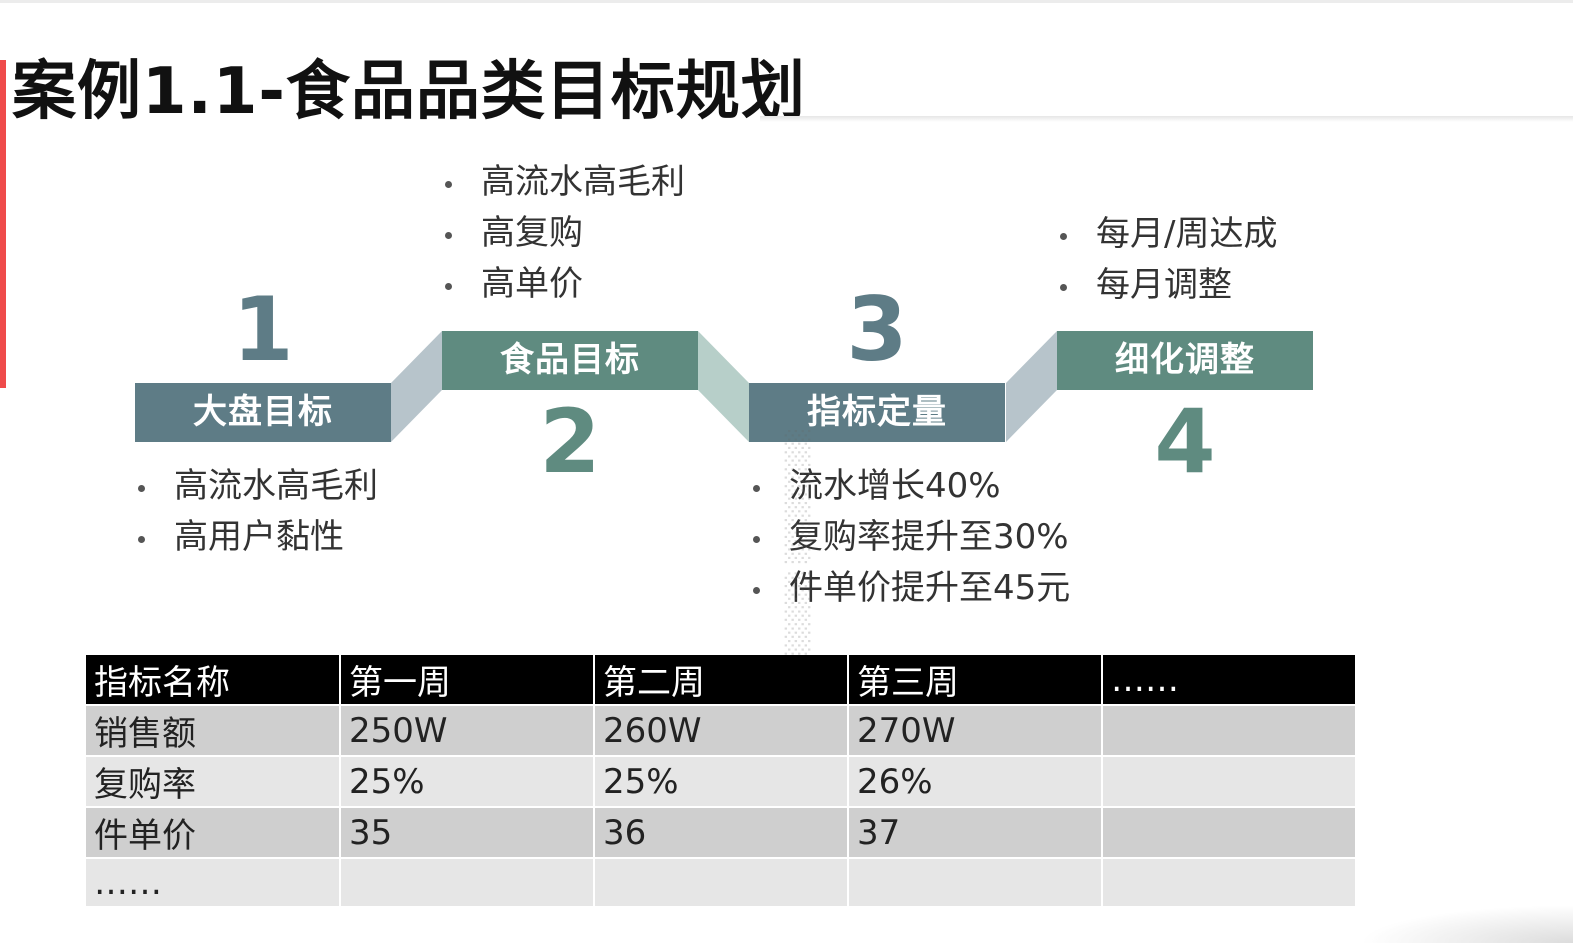 The image size is (1573, 943). I want to click on table-cell: 销售额, so click(213, 731).